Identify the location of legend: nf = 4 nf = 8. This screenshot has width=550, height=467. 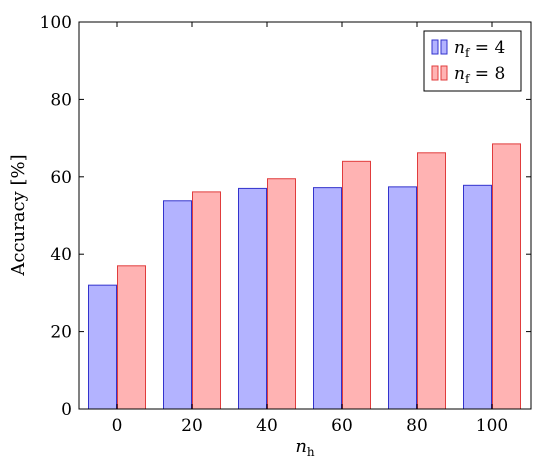
(472, 61).